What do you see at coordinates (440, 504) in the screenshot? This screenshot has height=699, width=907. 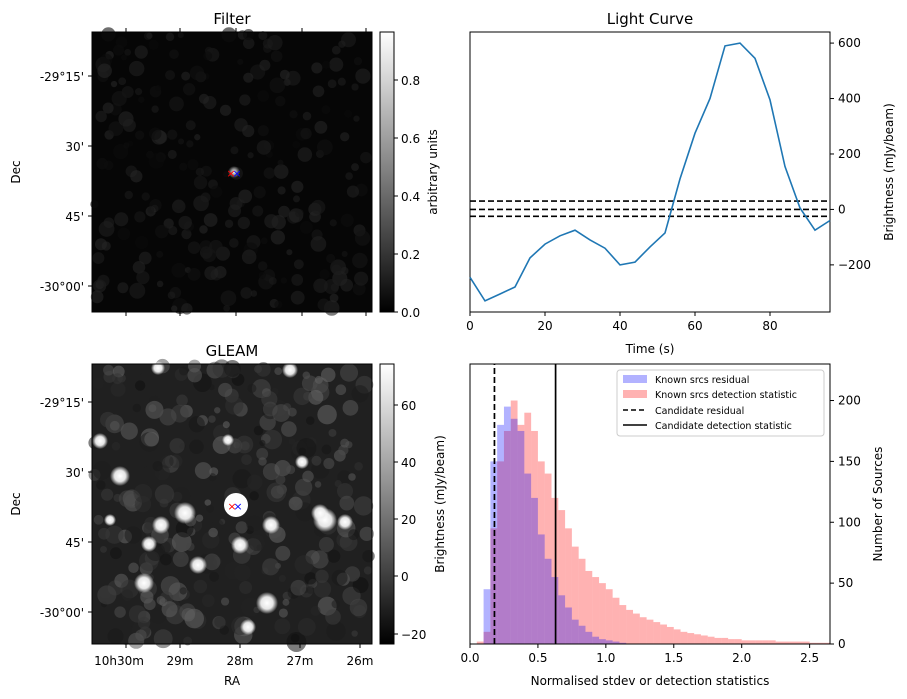 I see `histogram-ylabel-left: Brightness (mJy/beam)` at bounding box center [440, 504].